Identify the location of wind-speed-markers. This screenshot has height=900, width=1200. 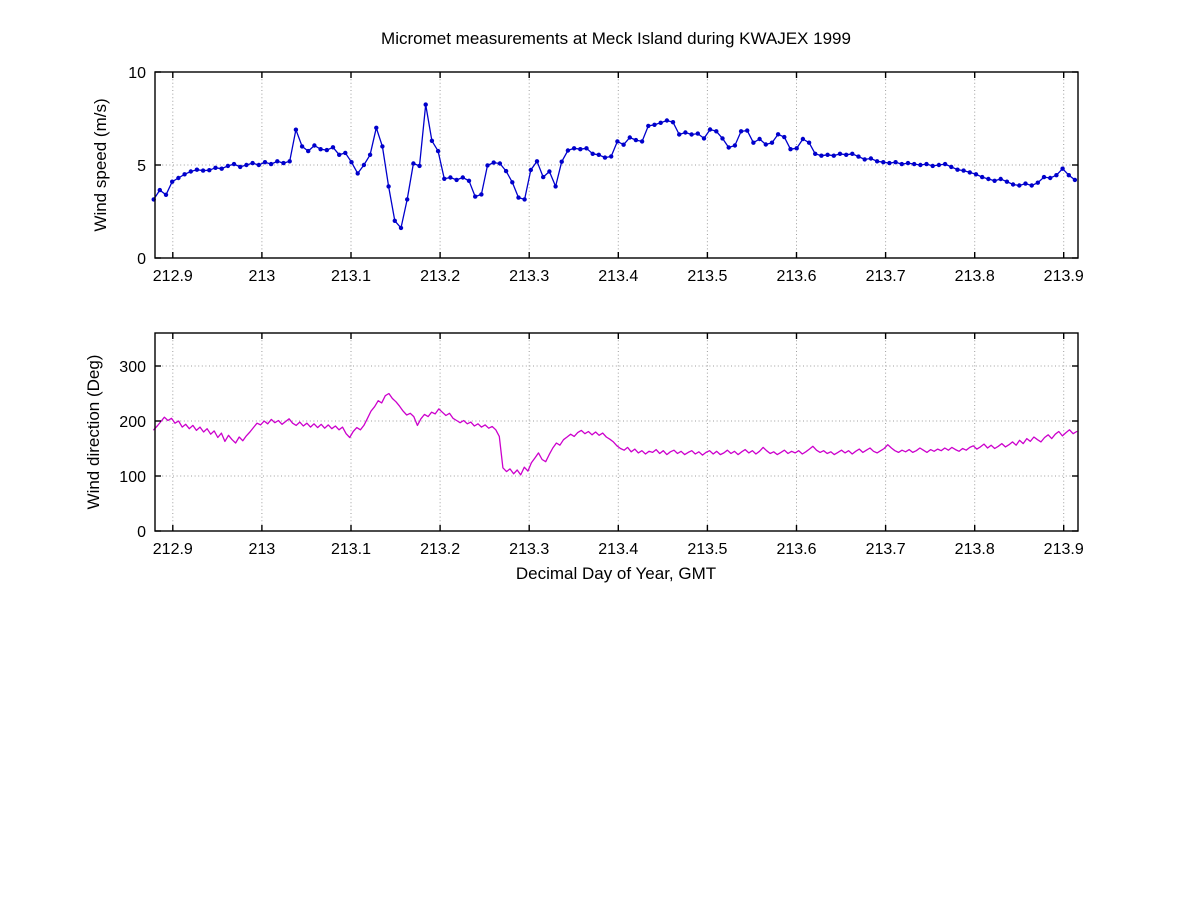
(614, 166).